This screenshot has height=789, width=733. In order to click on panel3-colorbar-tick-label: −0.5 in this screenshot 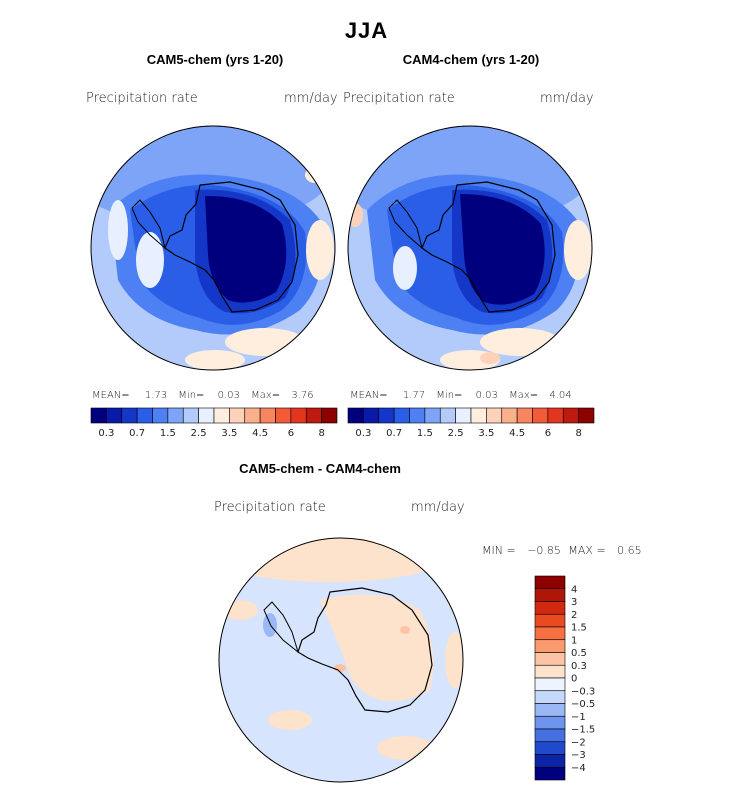, I will do `click(583, 704)`.